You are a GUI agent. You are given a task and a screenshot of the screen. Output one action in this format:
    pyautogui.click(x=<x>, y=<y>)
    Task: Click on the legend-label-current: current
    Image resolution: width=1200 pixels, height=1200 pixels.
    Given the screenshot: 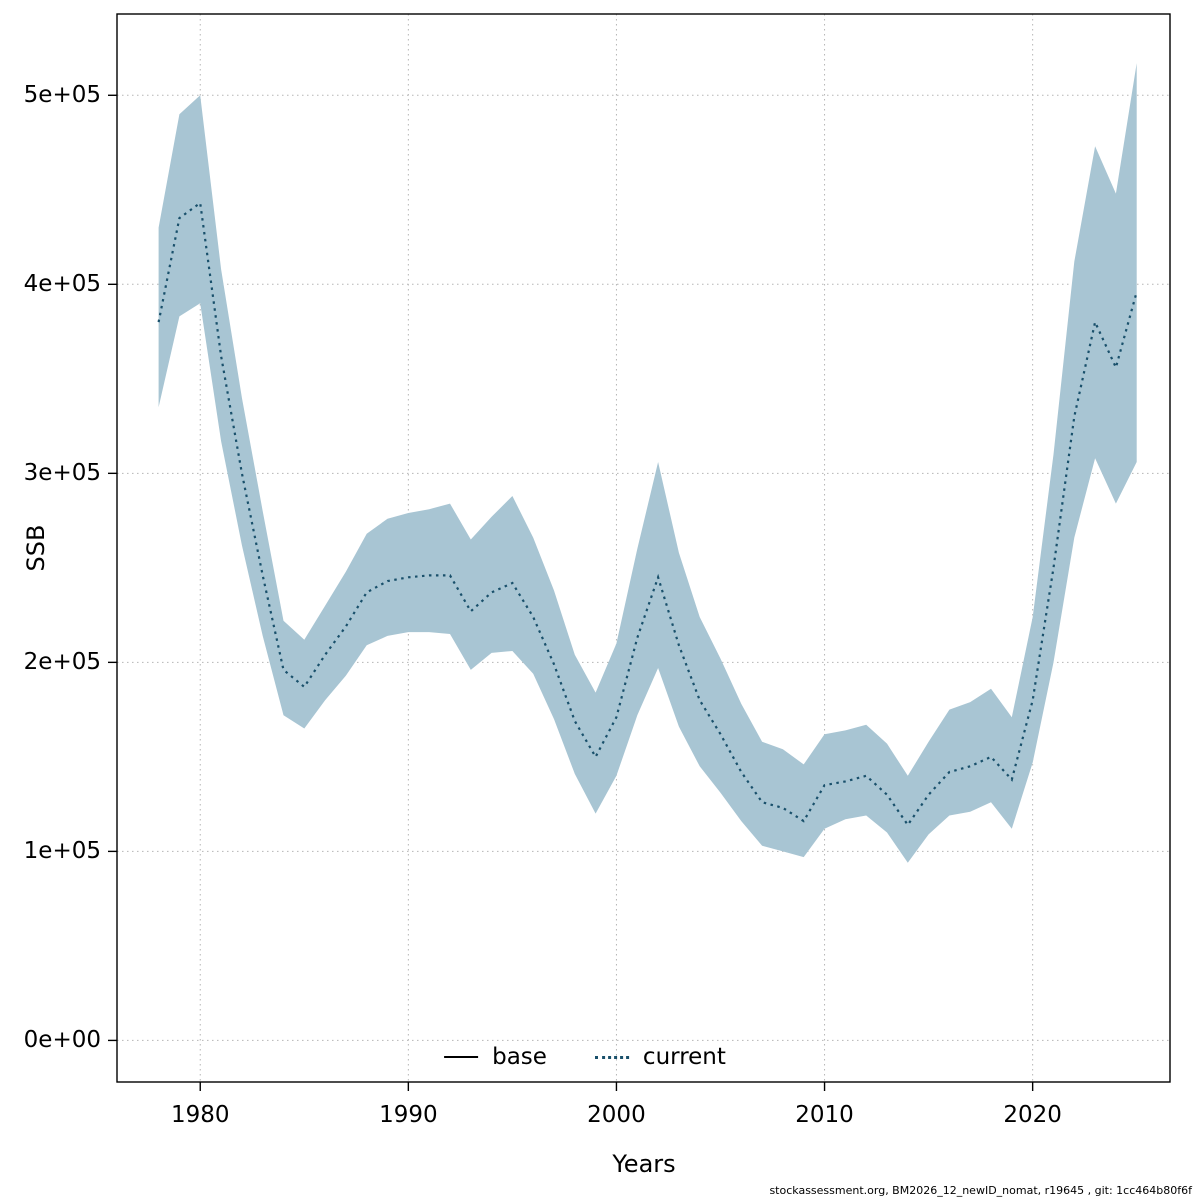 What is the action you would take?
    pyautogui.click(x=684, y=1057)
    